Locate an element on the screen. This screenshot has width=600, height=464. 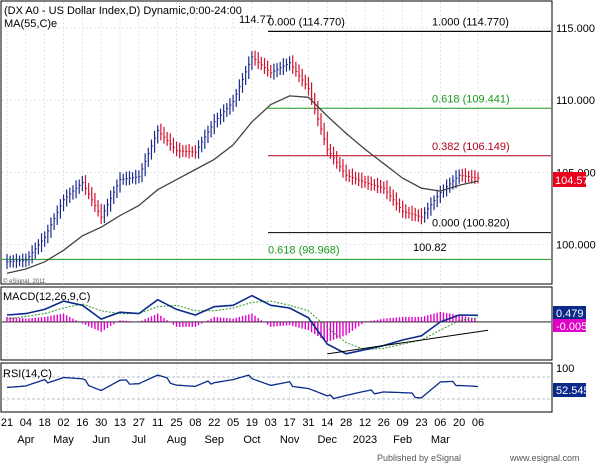
x-day-label: 21 is located at coordinates (7, 423).